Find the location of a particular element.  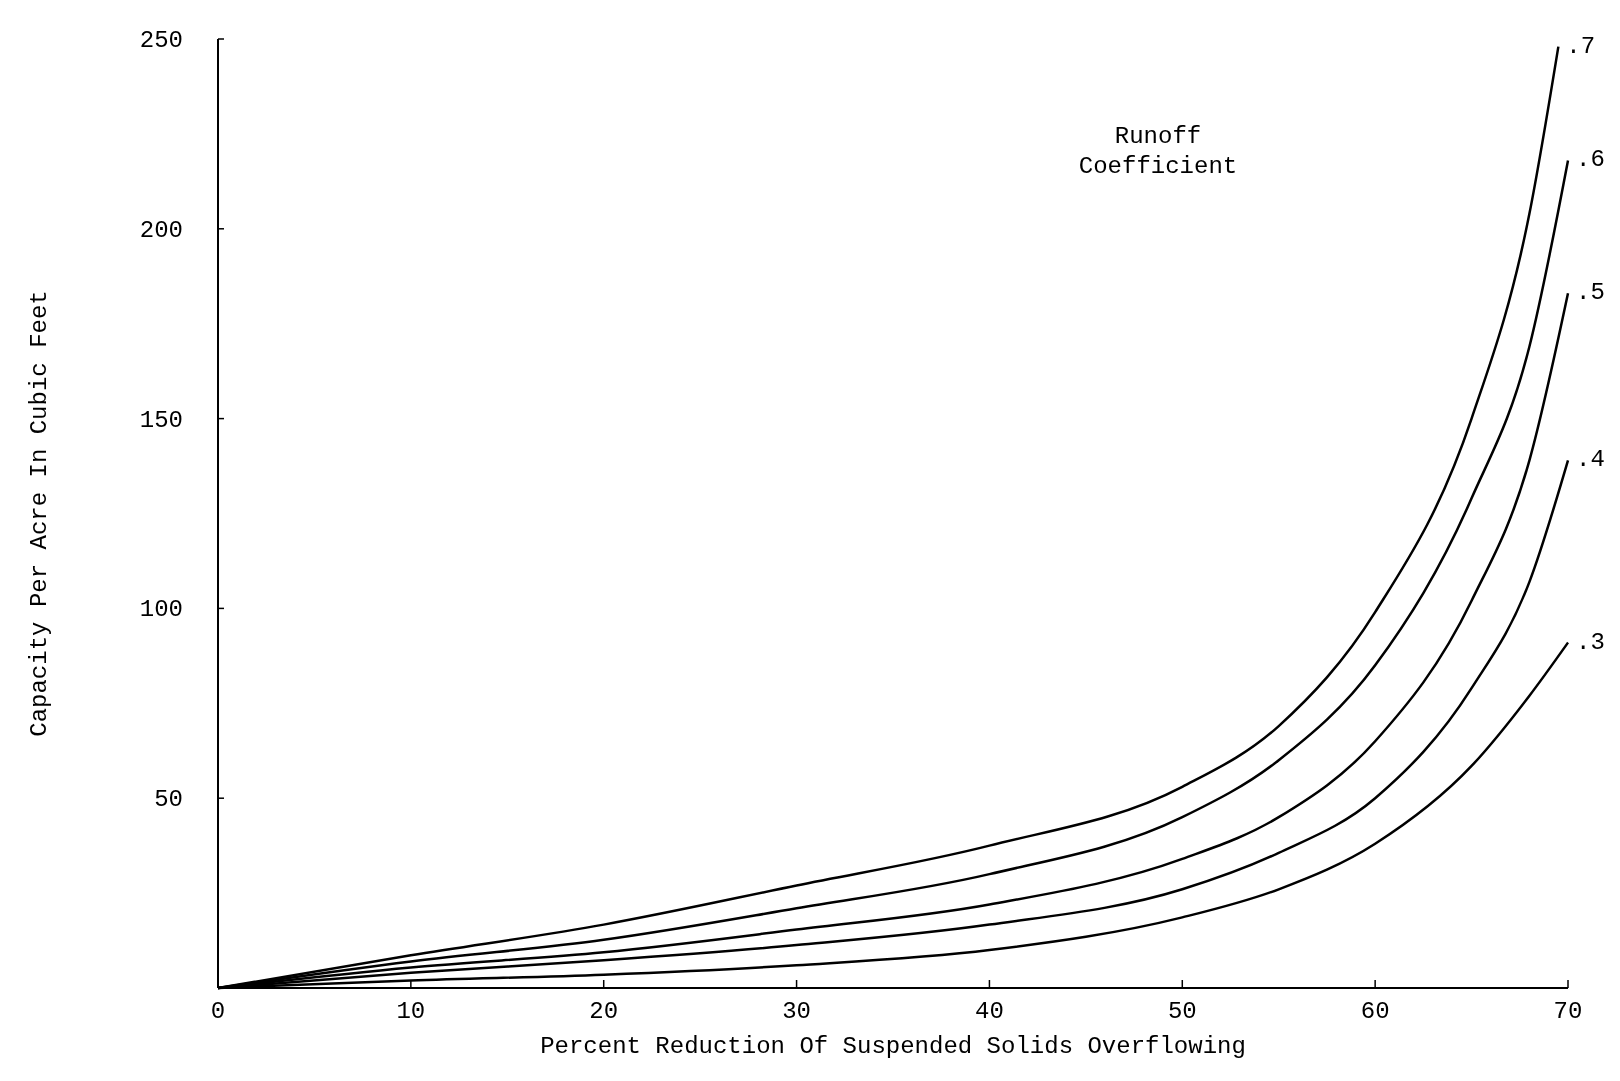

x-axis-title: Percent Reduction Of Suspended Solids Overflowing is located at coordinates (893, 1046).